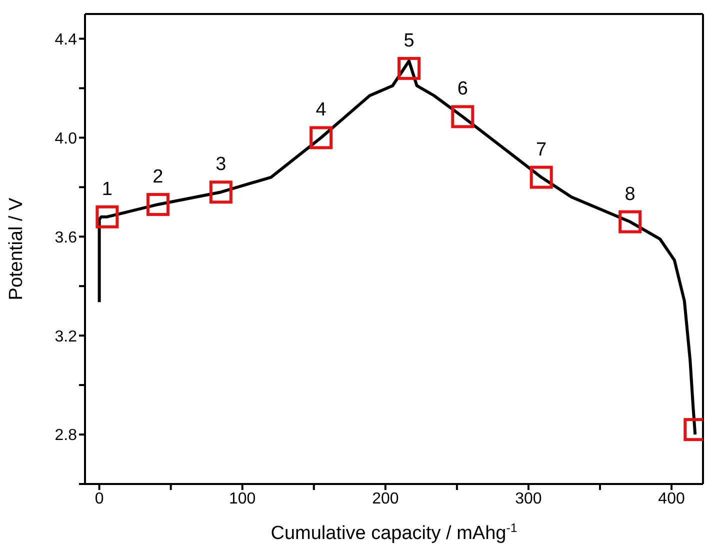 Image resolution: width=718 pixels, height=547 pixels. Describe the element at coordinates (462, 89) in the screenshot. I see `annotation: 6` at that location.